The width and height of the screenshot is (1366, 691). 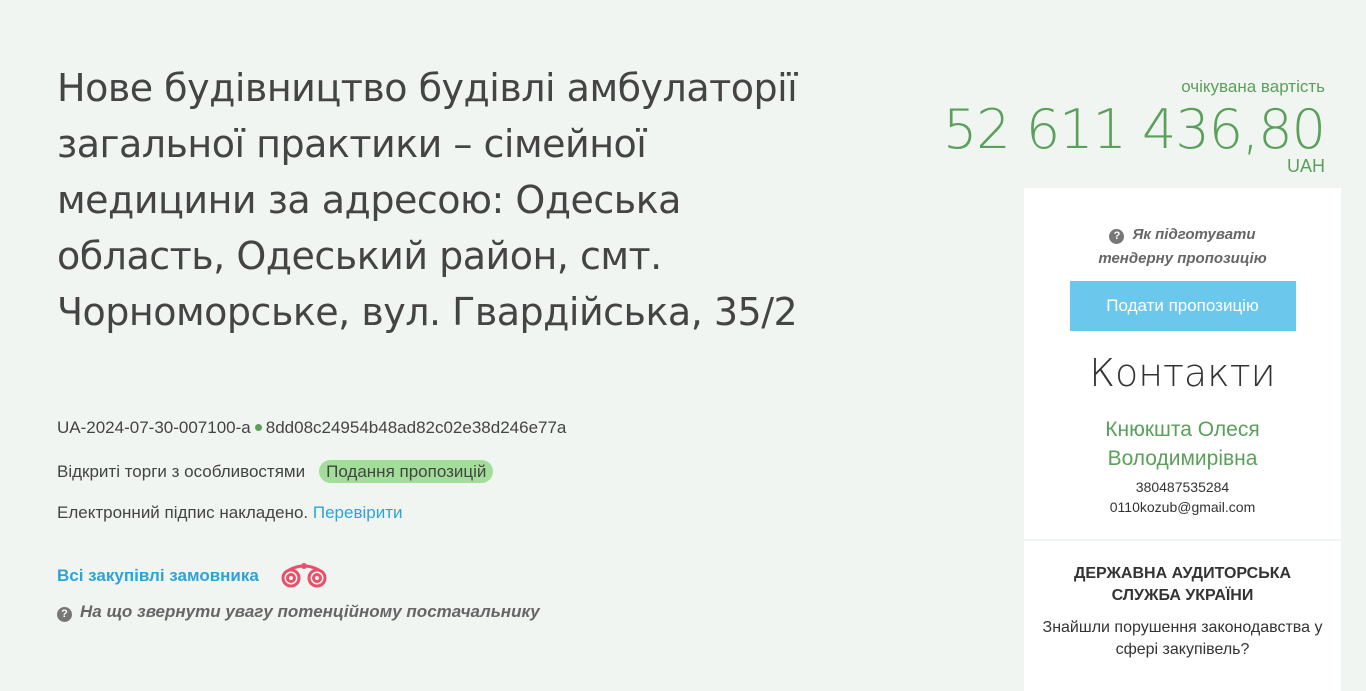 I want to click on price-label: очікувана вартість, so click(x=1253, y=86).